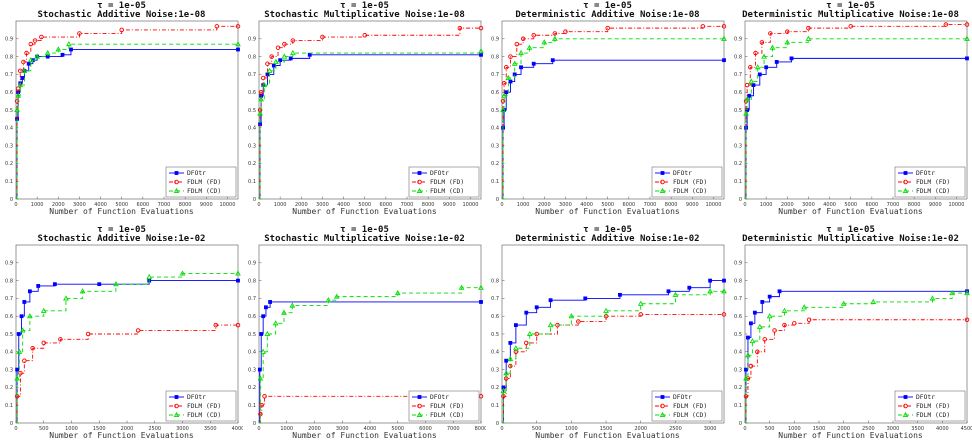 Image resolution: width=972 pixels, height=448 pixels. What do you see at coordinates (121, 15) in the screenshot?
I see `chart-title: Stochastic Additive Noise:1e-08` at bounding box center [121, 15].